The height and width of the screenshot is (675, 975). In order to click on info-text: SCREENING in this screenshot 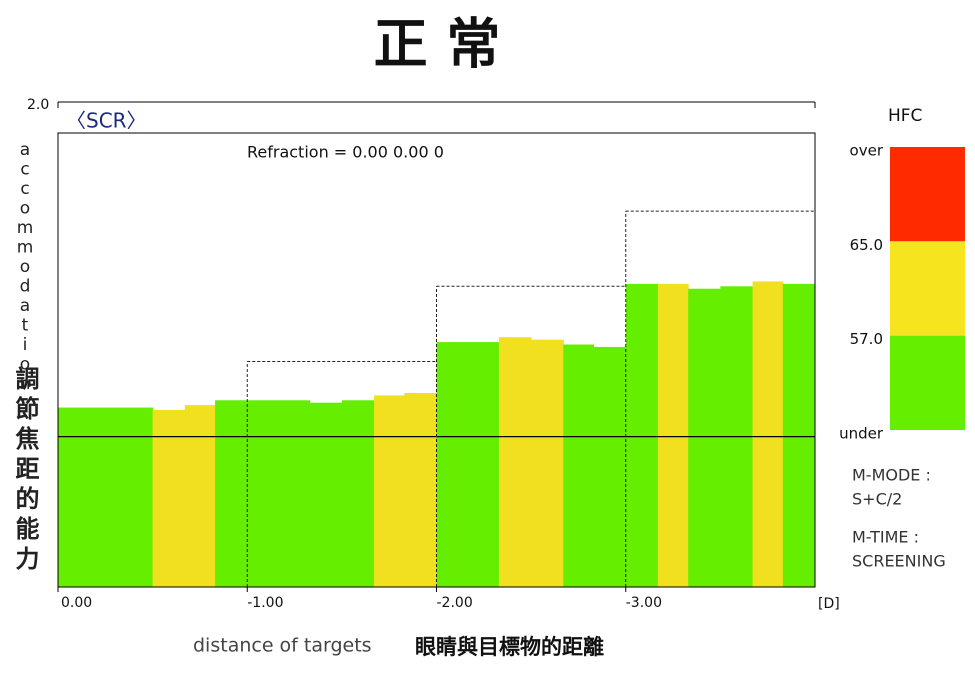, I will do `click(899, 561)`.